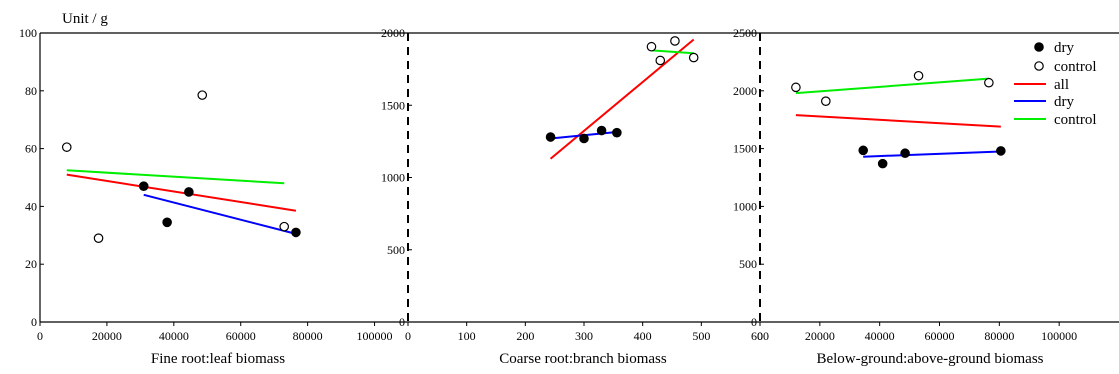  What do you see at coordinates (745, 33) in the screenshot?
I see `y-tick-label: 2500` at bounding box center [745, 33].